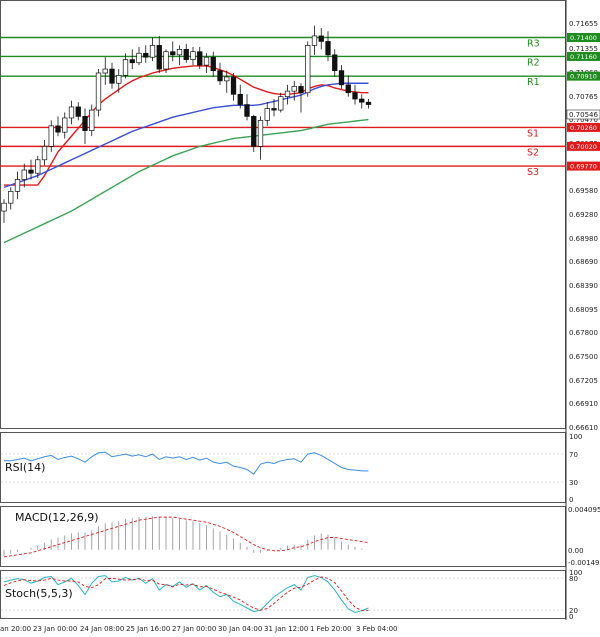  Describe the element at coordinates (55, 629) in the screenshot. I see `time-tick: 23 Jan 00:00` at that location.